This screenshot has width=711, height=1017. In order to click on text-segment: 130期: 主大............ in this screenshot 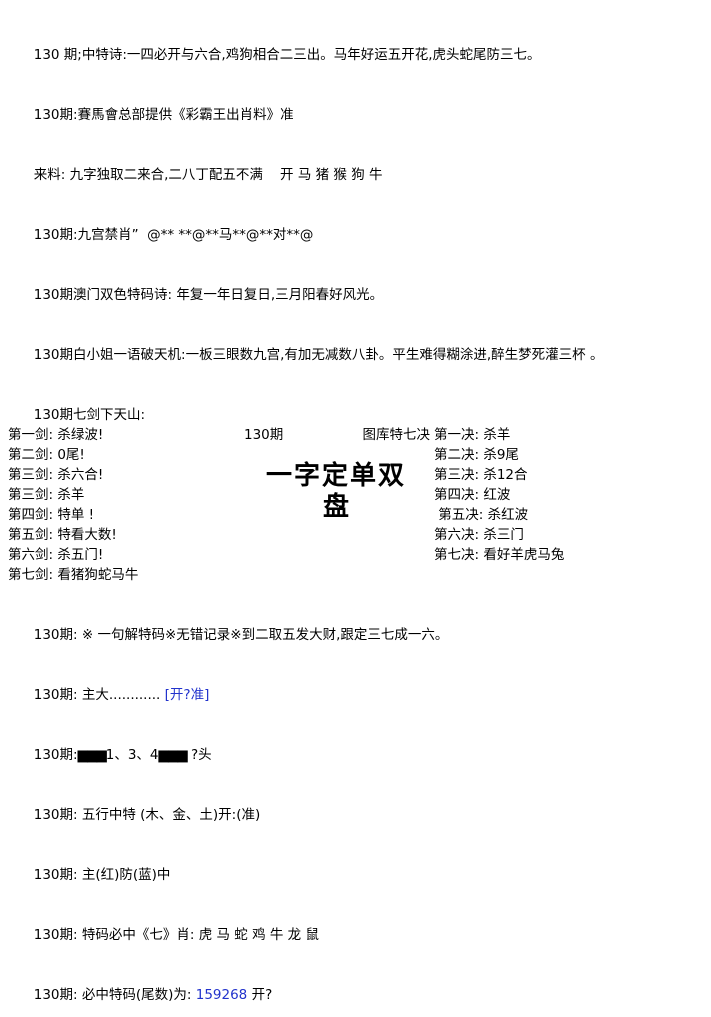, I will do `click(99, 695)`.